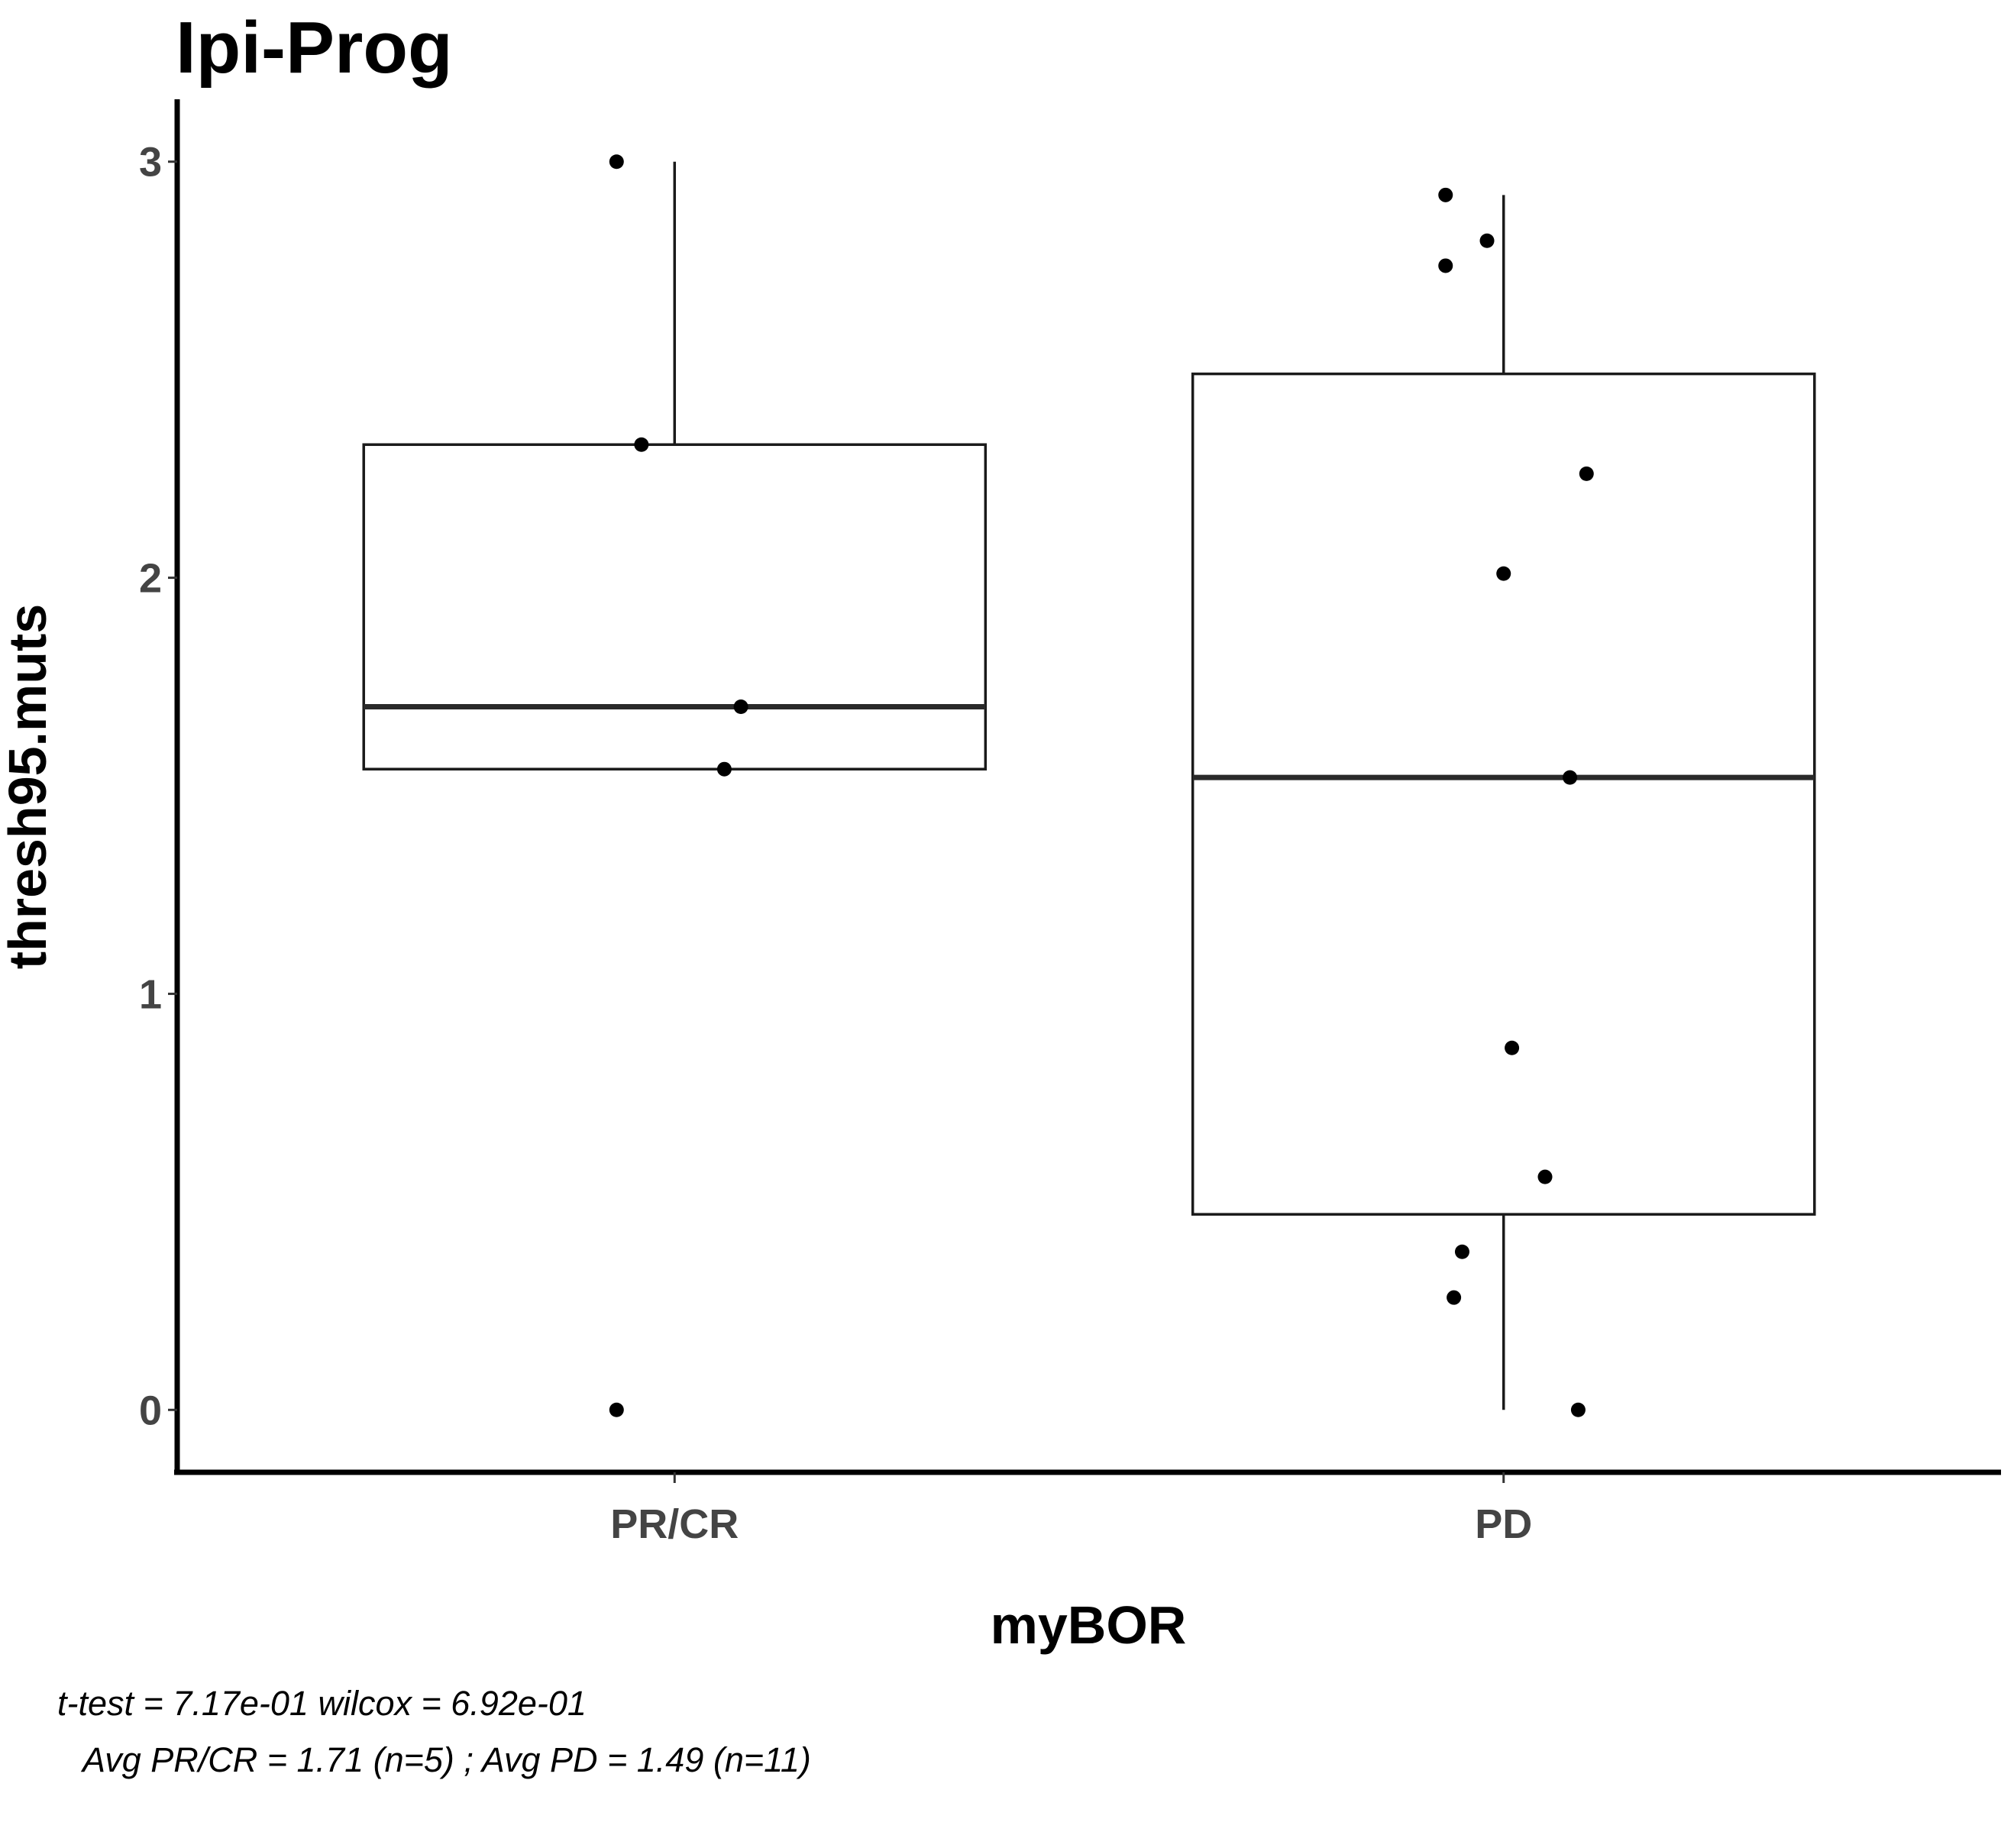 The image size is (2014, 1848). I want to click on y-tick-label: 0, so click(150, 1410).